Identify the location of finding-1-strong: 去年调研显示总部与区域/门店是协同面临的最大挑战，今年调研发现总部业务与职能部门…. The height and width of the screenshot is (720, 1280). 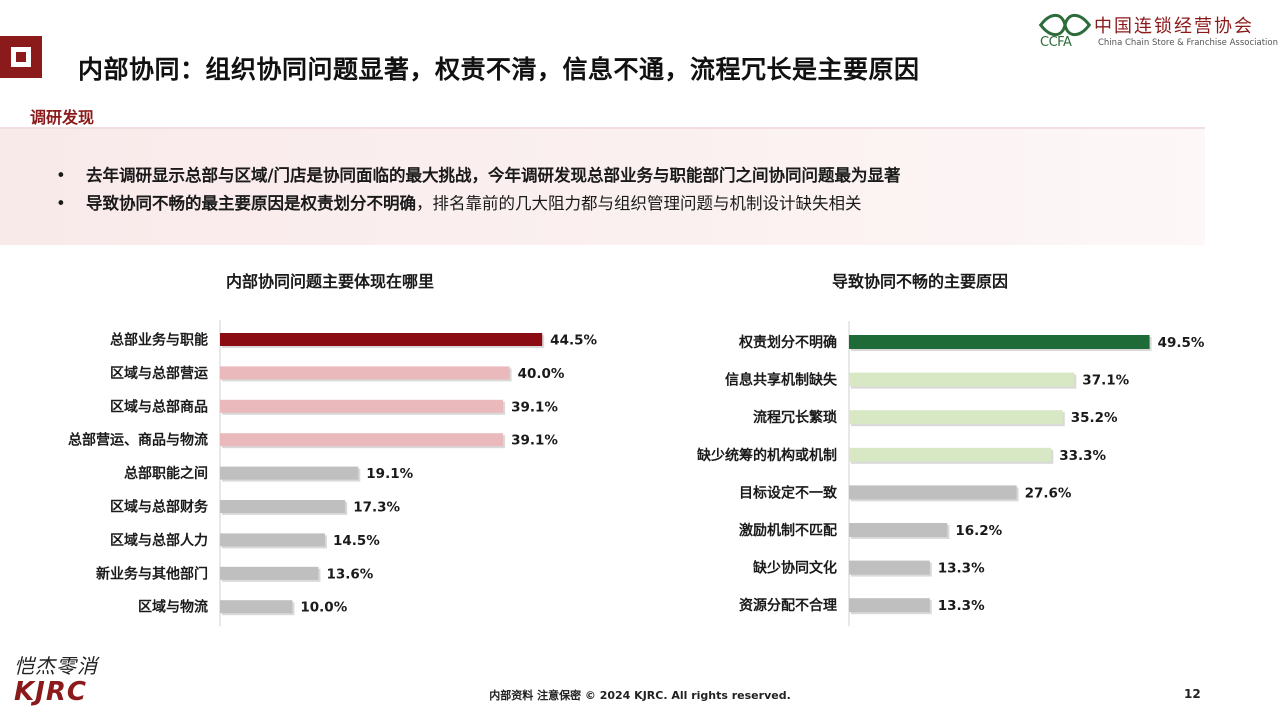
(493, 175).